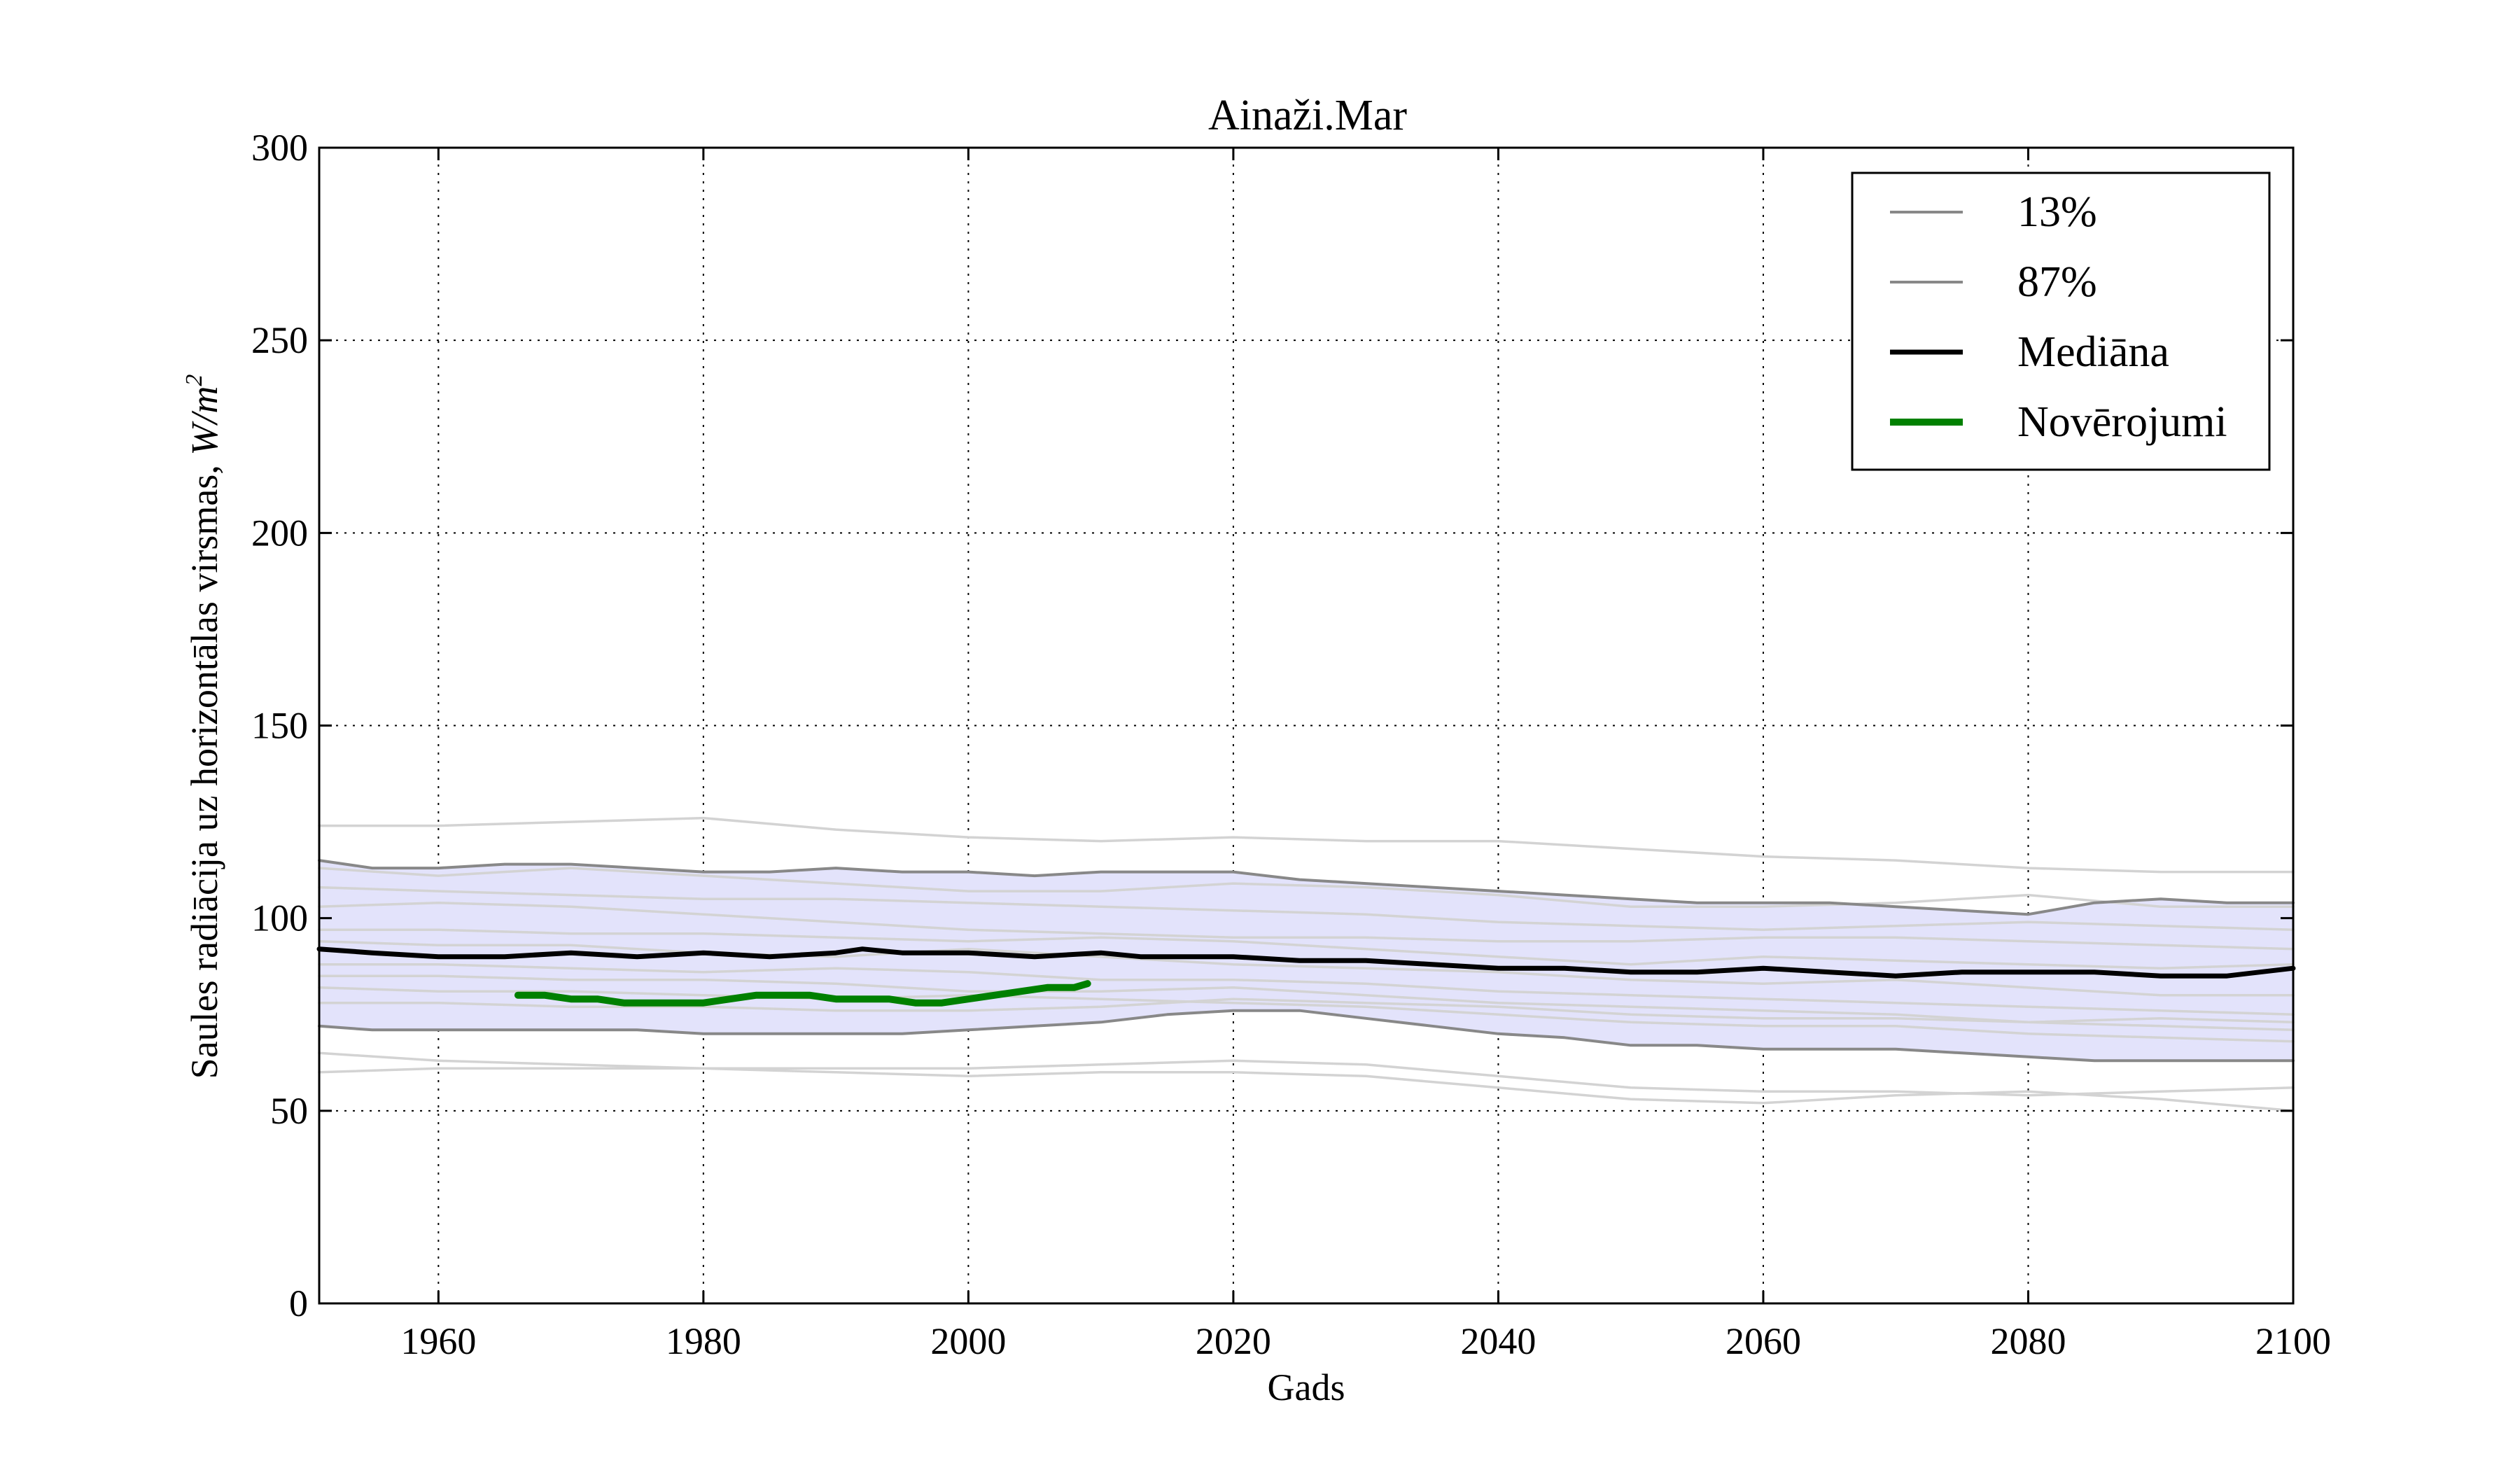 This screenshot has width=2520, height=1470. Describe the element at coordinates (2058, 317) in the screenshot. I see `legend-entries: 13% 87% Mediāna Novērojumi` at that location.